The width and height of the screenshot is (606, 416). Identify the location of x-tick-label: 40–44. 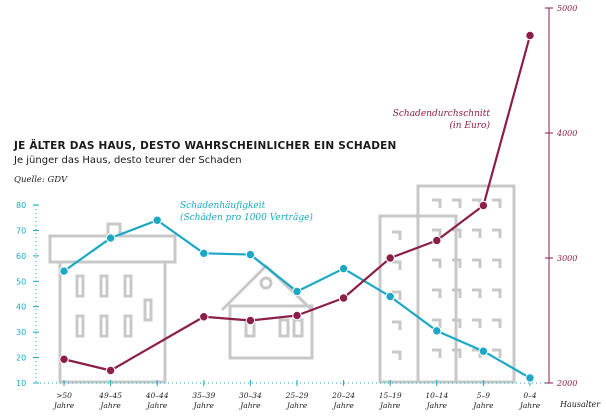
(157, 395).